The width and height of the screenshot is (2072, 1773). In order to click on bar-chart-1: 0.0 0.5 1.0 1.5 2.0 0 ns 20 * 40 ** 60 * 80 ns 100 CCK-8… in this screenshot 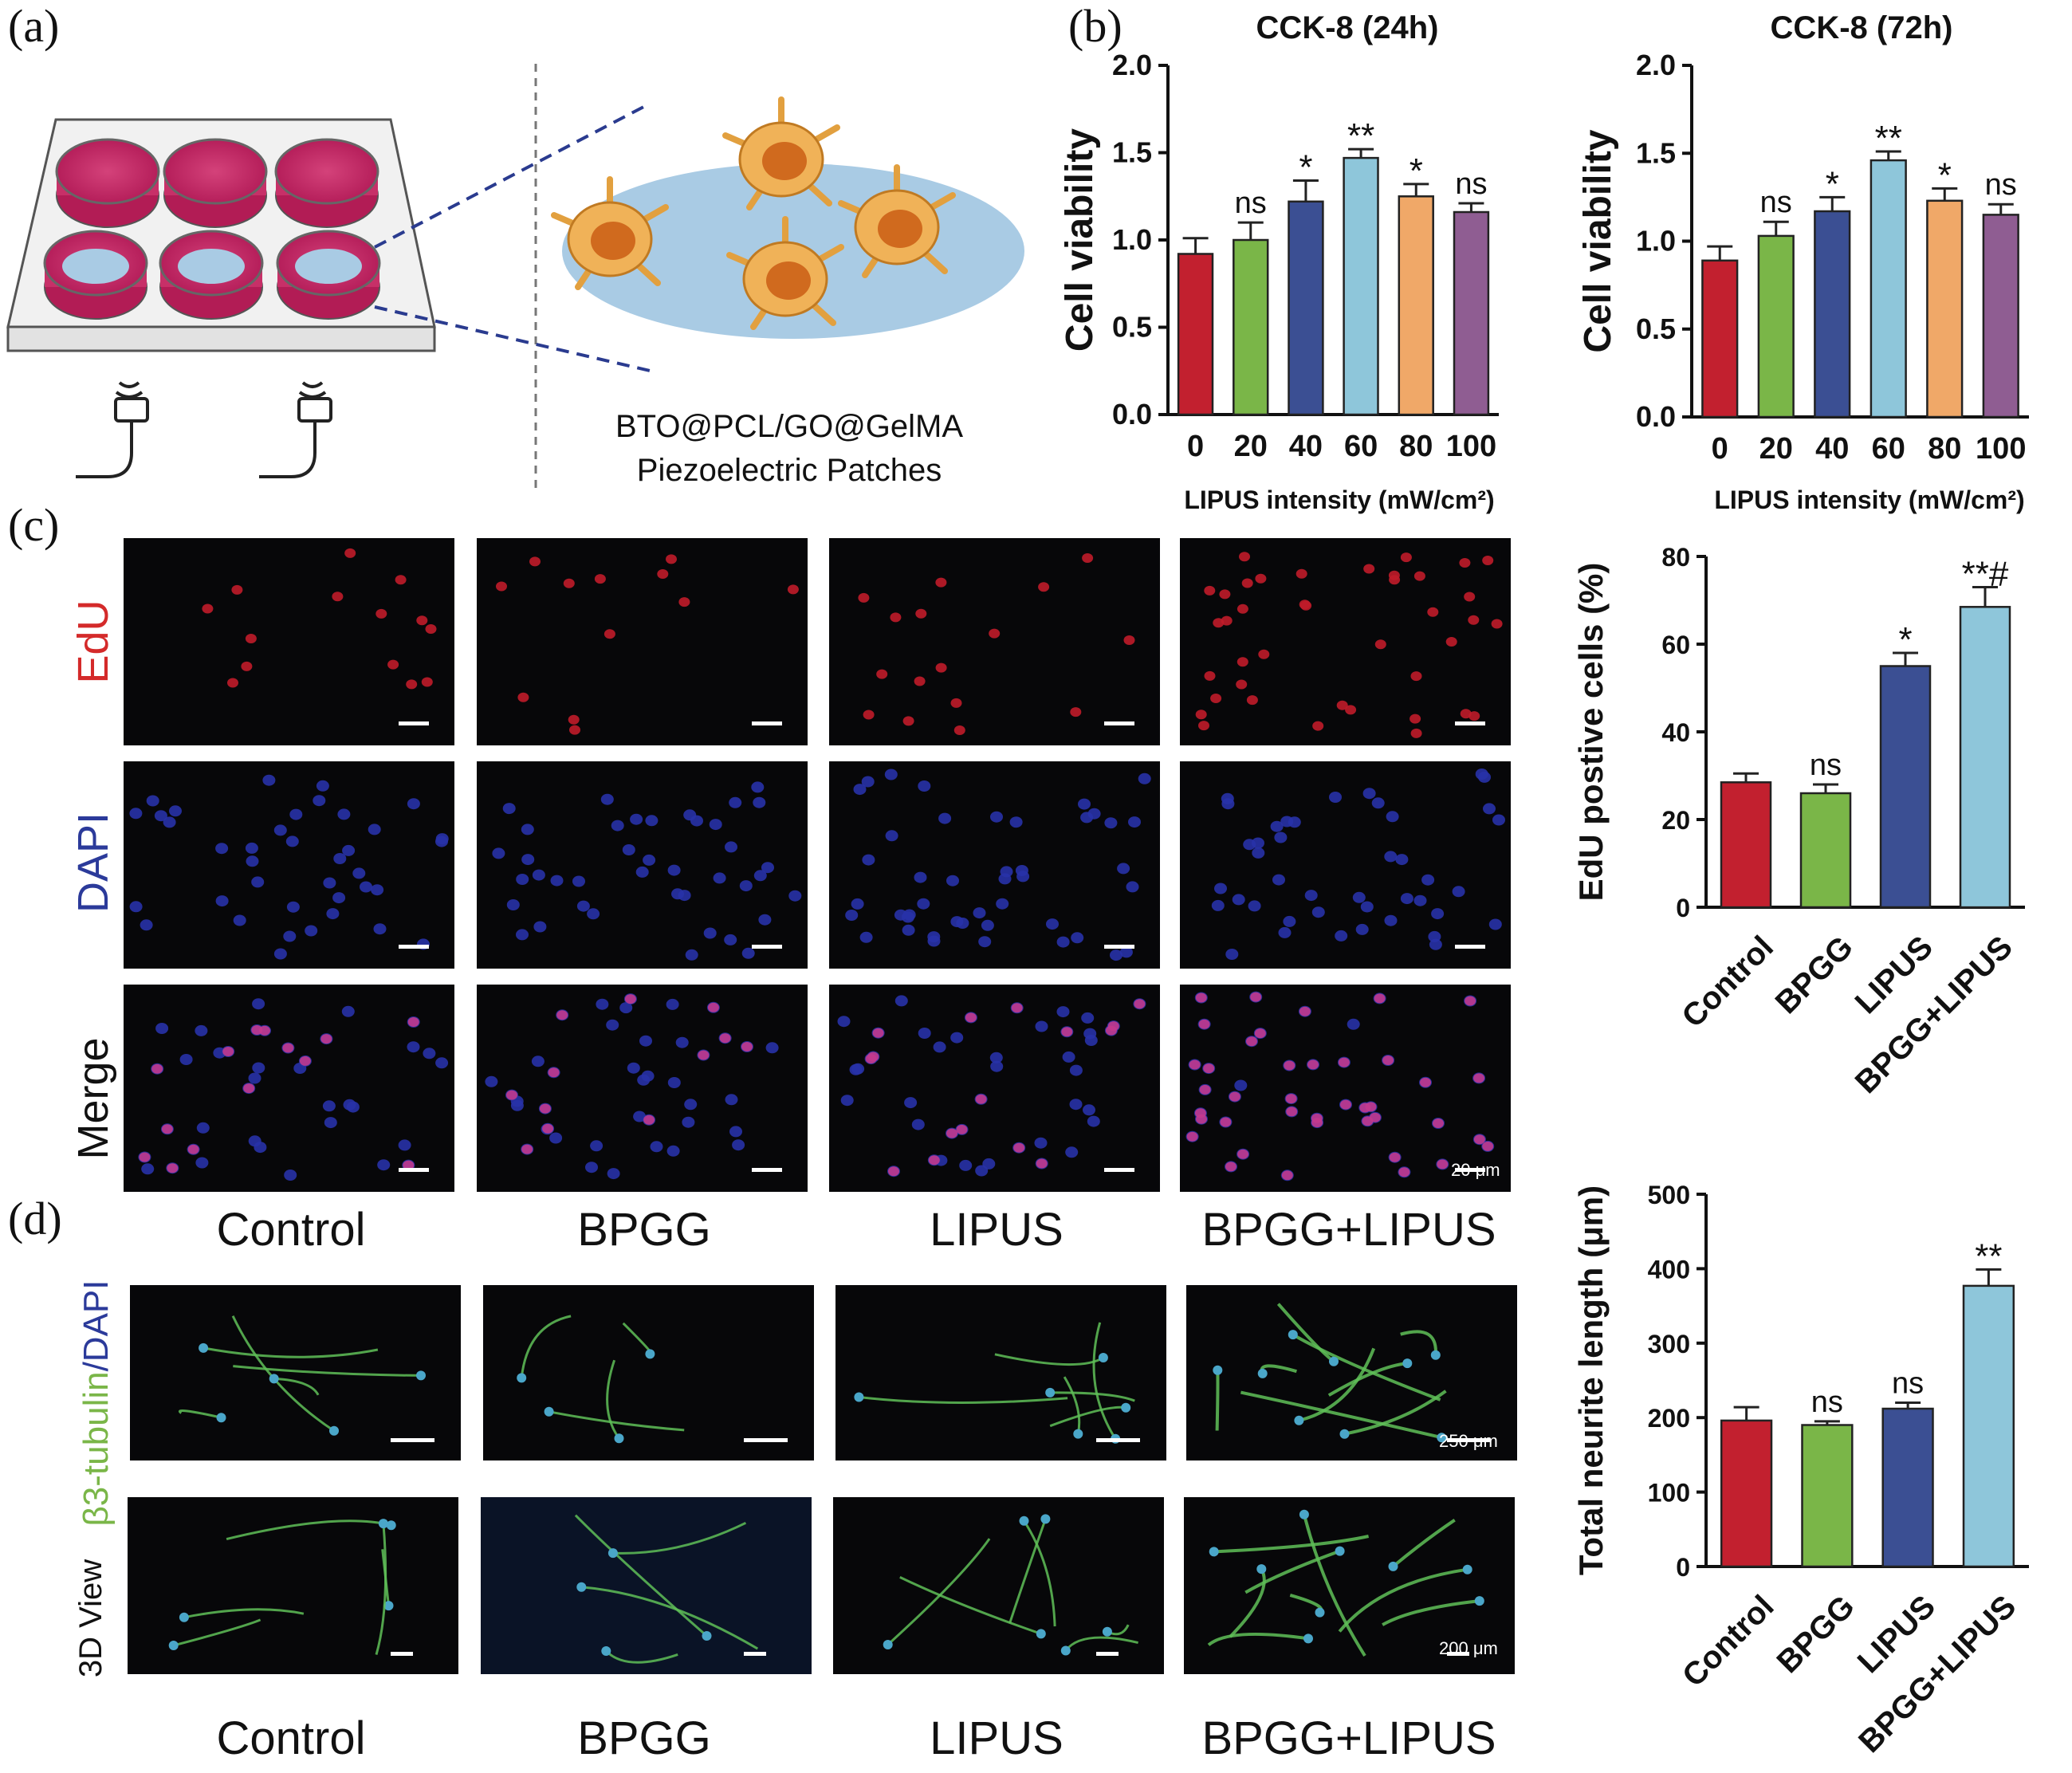, I will do `click(1279, 262)`.